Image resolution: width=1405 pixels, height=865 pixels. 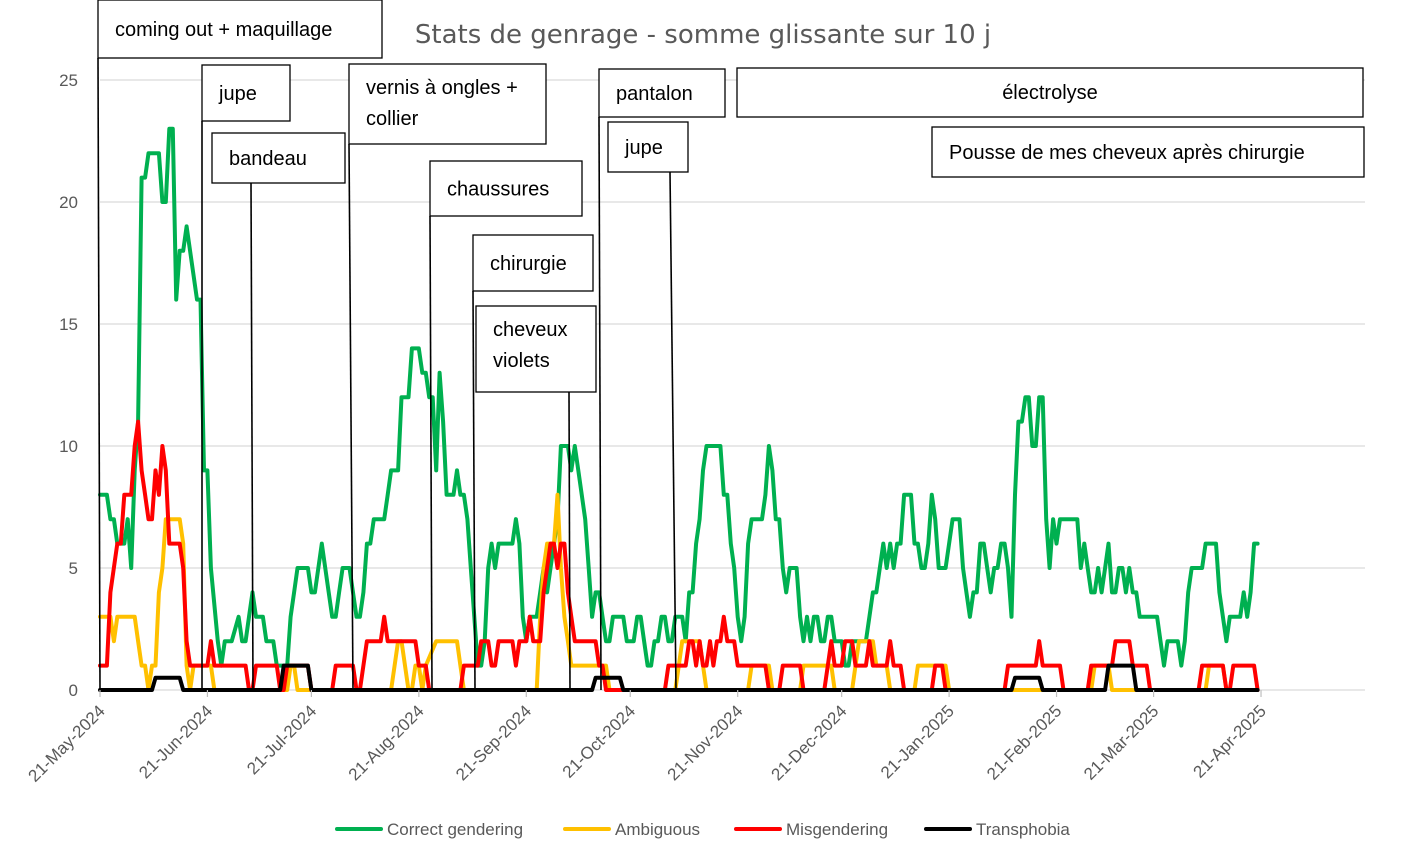 I want to click on annotation-label: coming out + maquillage, so click(x=223, y=30).